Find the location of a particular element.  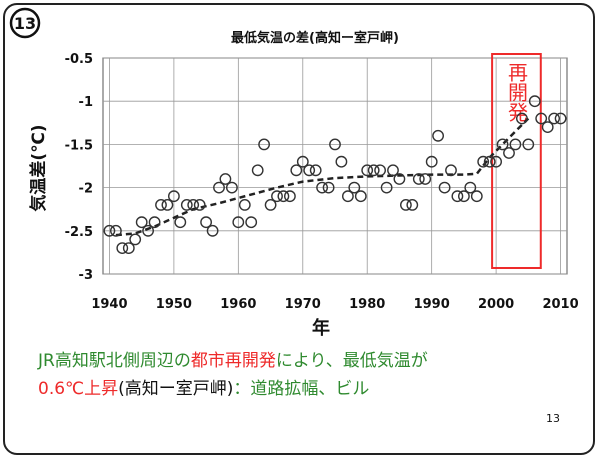

y-tick-label: -0.5 is located at coordinates (79, 59).